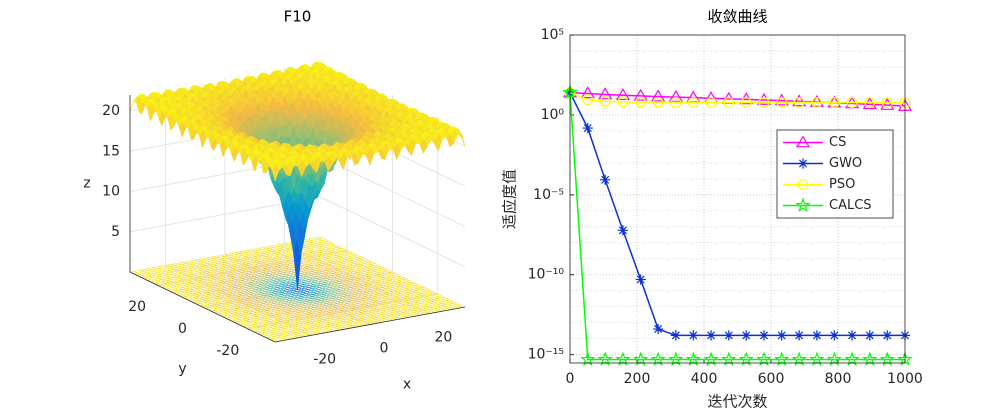 The width and height of the screenshot is (1000, 413). I want to click on x-tick-label: -20, so click(324, 359).